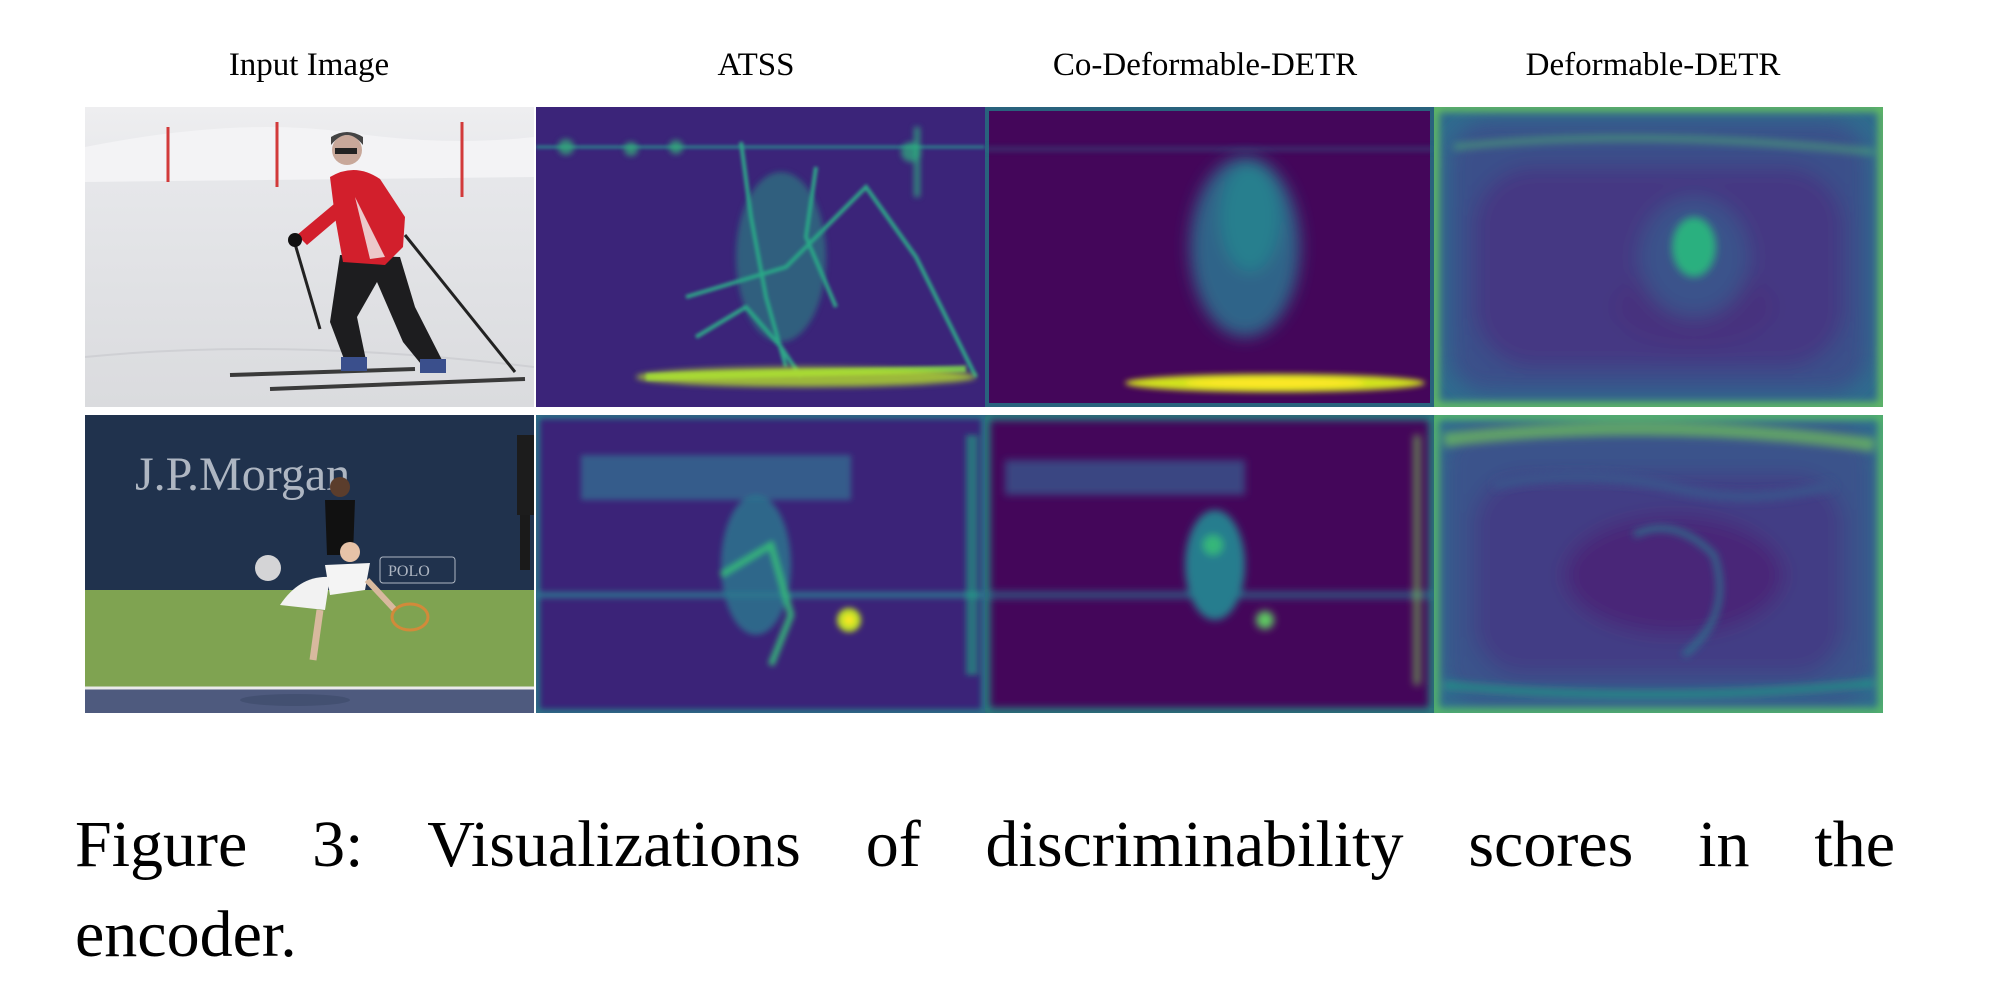 The height and width of the screenshot is (981, 2000). I want to click on heatmap-atss-tennis, so click(760, 564).